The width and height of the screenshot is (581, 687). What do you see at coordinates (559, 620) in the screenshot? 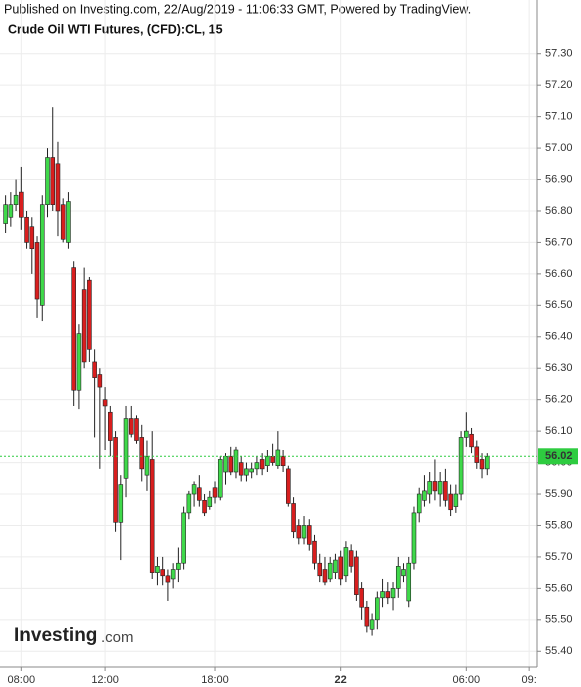
I see `y-tick-label: 55.50` at bounding box center [559, 620].